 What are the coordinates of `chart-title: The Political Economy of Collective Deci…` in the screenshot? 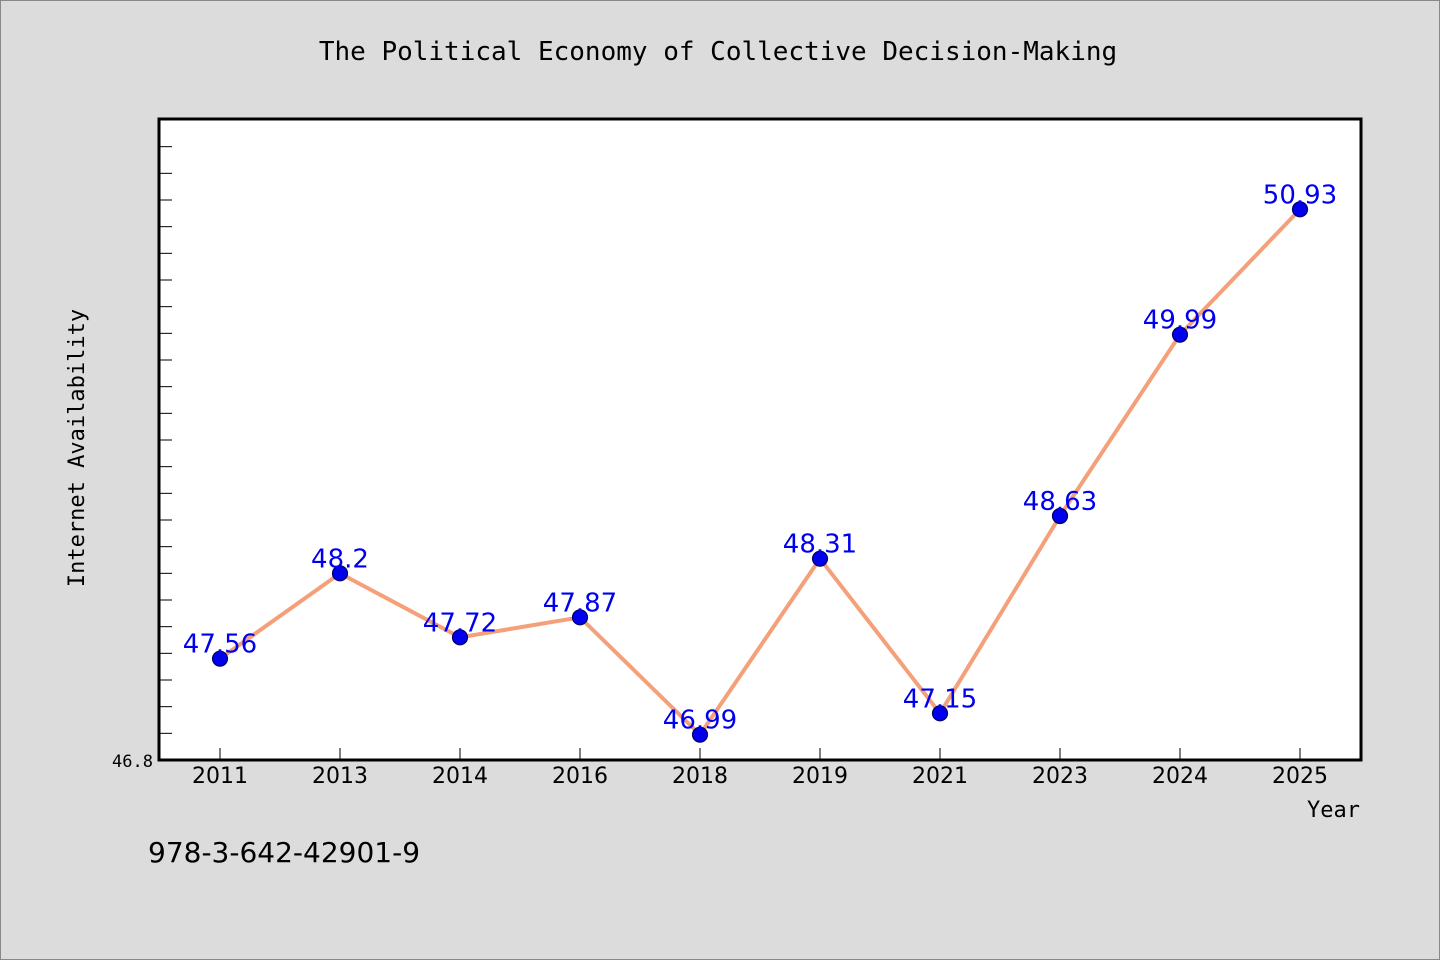 It's located at (718, 52).